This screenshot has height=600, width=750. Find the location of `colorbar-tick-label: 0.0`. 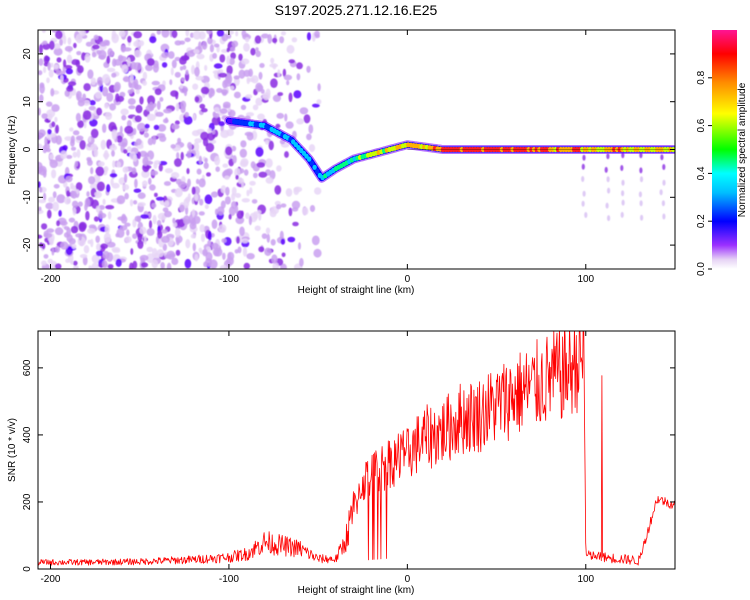

colorbar-tick-label: 0.0 is located at coordinates (701, 269).